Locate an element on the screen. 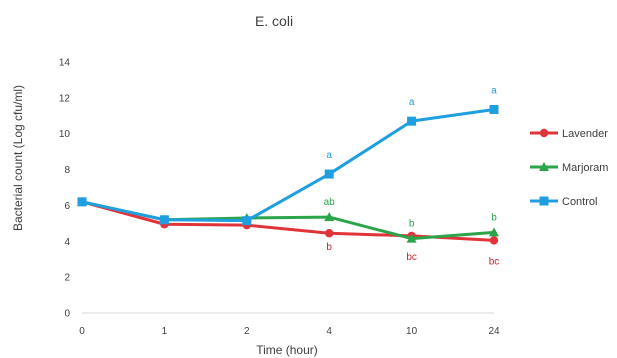  x-tick-label: 10 is located at coordinates (412, 331).